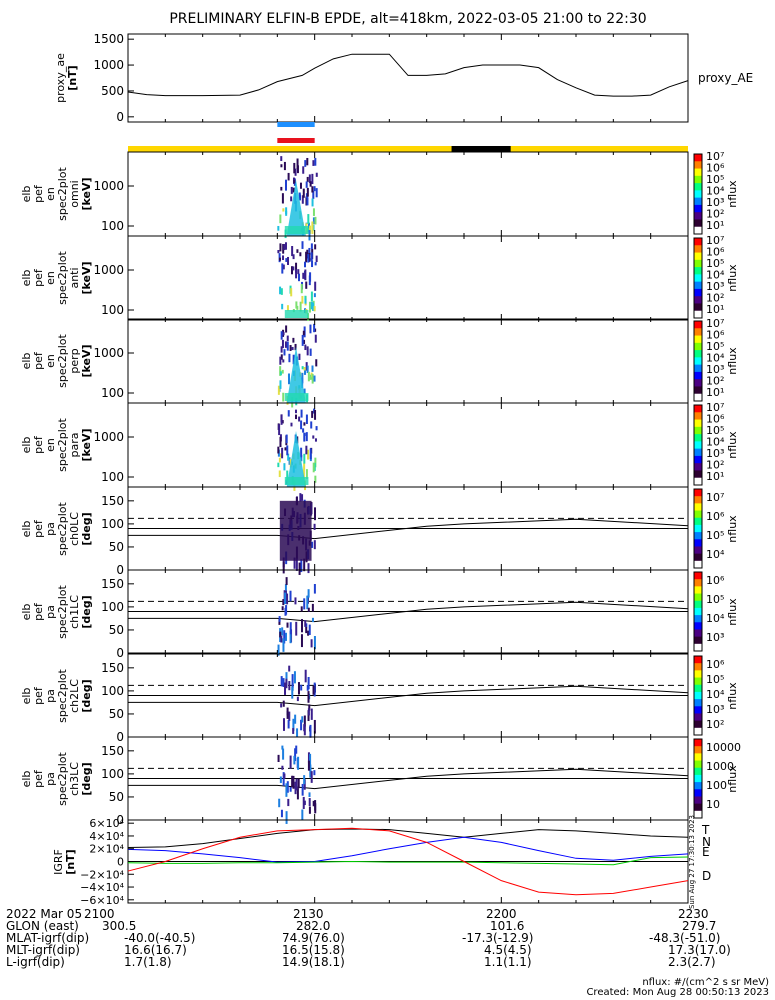 Image resolution: width=775 pixels, height=1000 pixels. Describe the element at coordinates (507, 926) in the screenshot. I see `row-value: 101.6` at that location.